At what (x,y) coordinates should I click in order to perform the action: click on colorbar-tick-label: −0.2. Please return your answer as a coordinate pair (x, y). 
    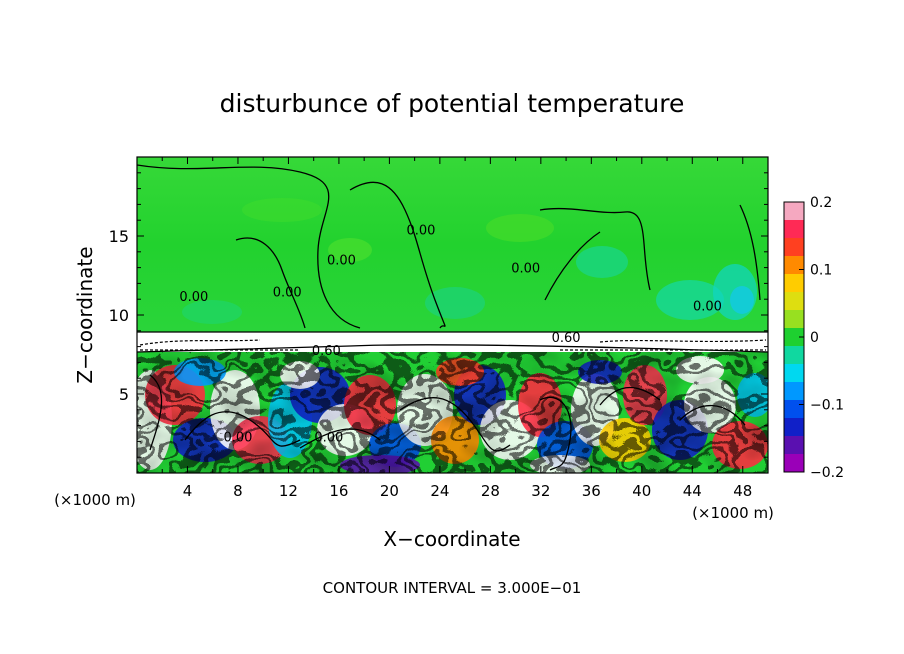
    Looking at the image, I should click on (827, 473).